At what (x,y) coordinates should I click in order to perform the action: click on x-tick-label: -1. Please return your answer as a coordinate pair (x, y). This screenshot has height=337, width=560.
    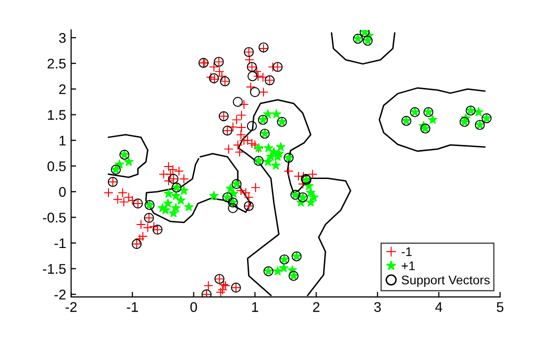
    Looking at the image, I should click on (132, 307).